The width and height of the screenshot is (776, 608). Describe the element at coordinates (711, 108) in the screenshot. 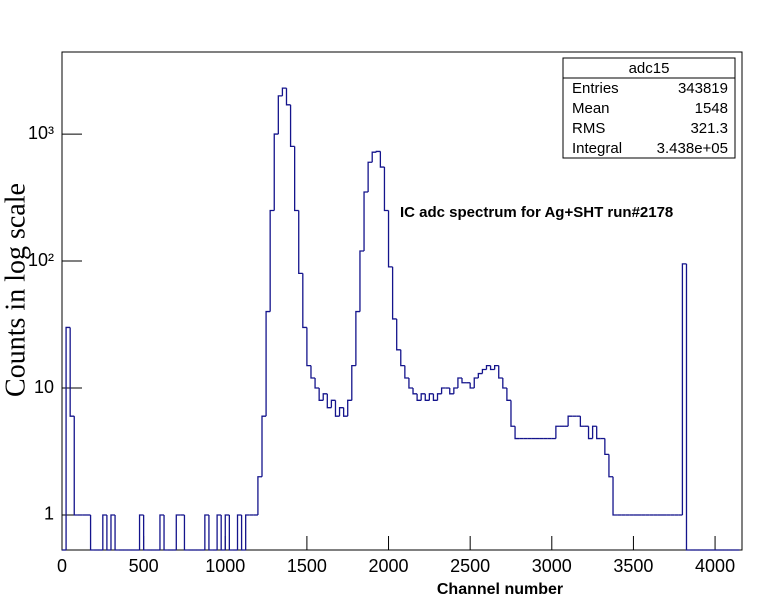

I see `stats-value: 1548` at that location.